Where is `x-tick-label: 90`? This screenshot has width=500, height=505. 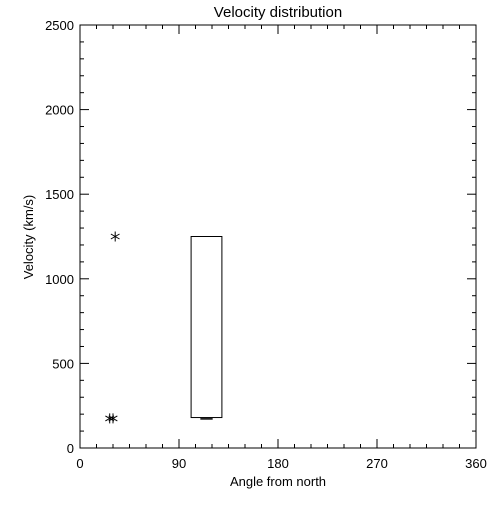
x-tick-label: 90 is located at coordinates (179, 463).